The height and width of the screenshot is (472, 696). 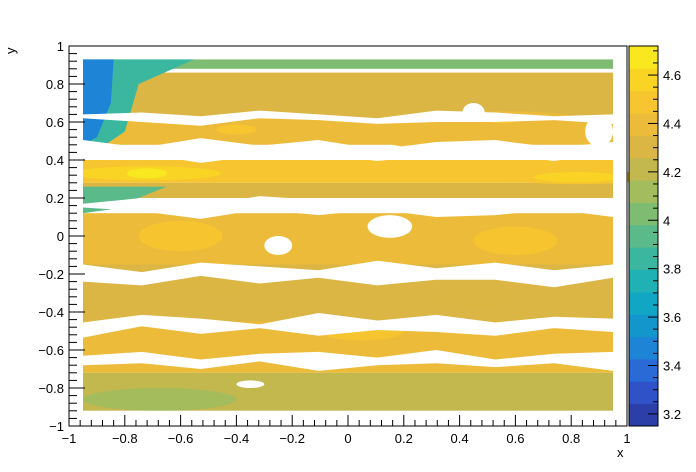 I want to click on y-tick-label: 1, so click(x=60, y=46).